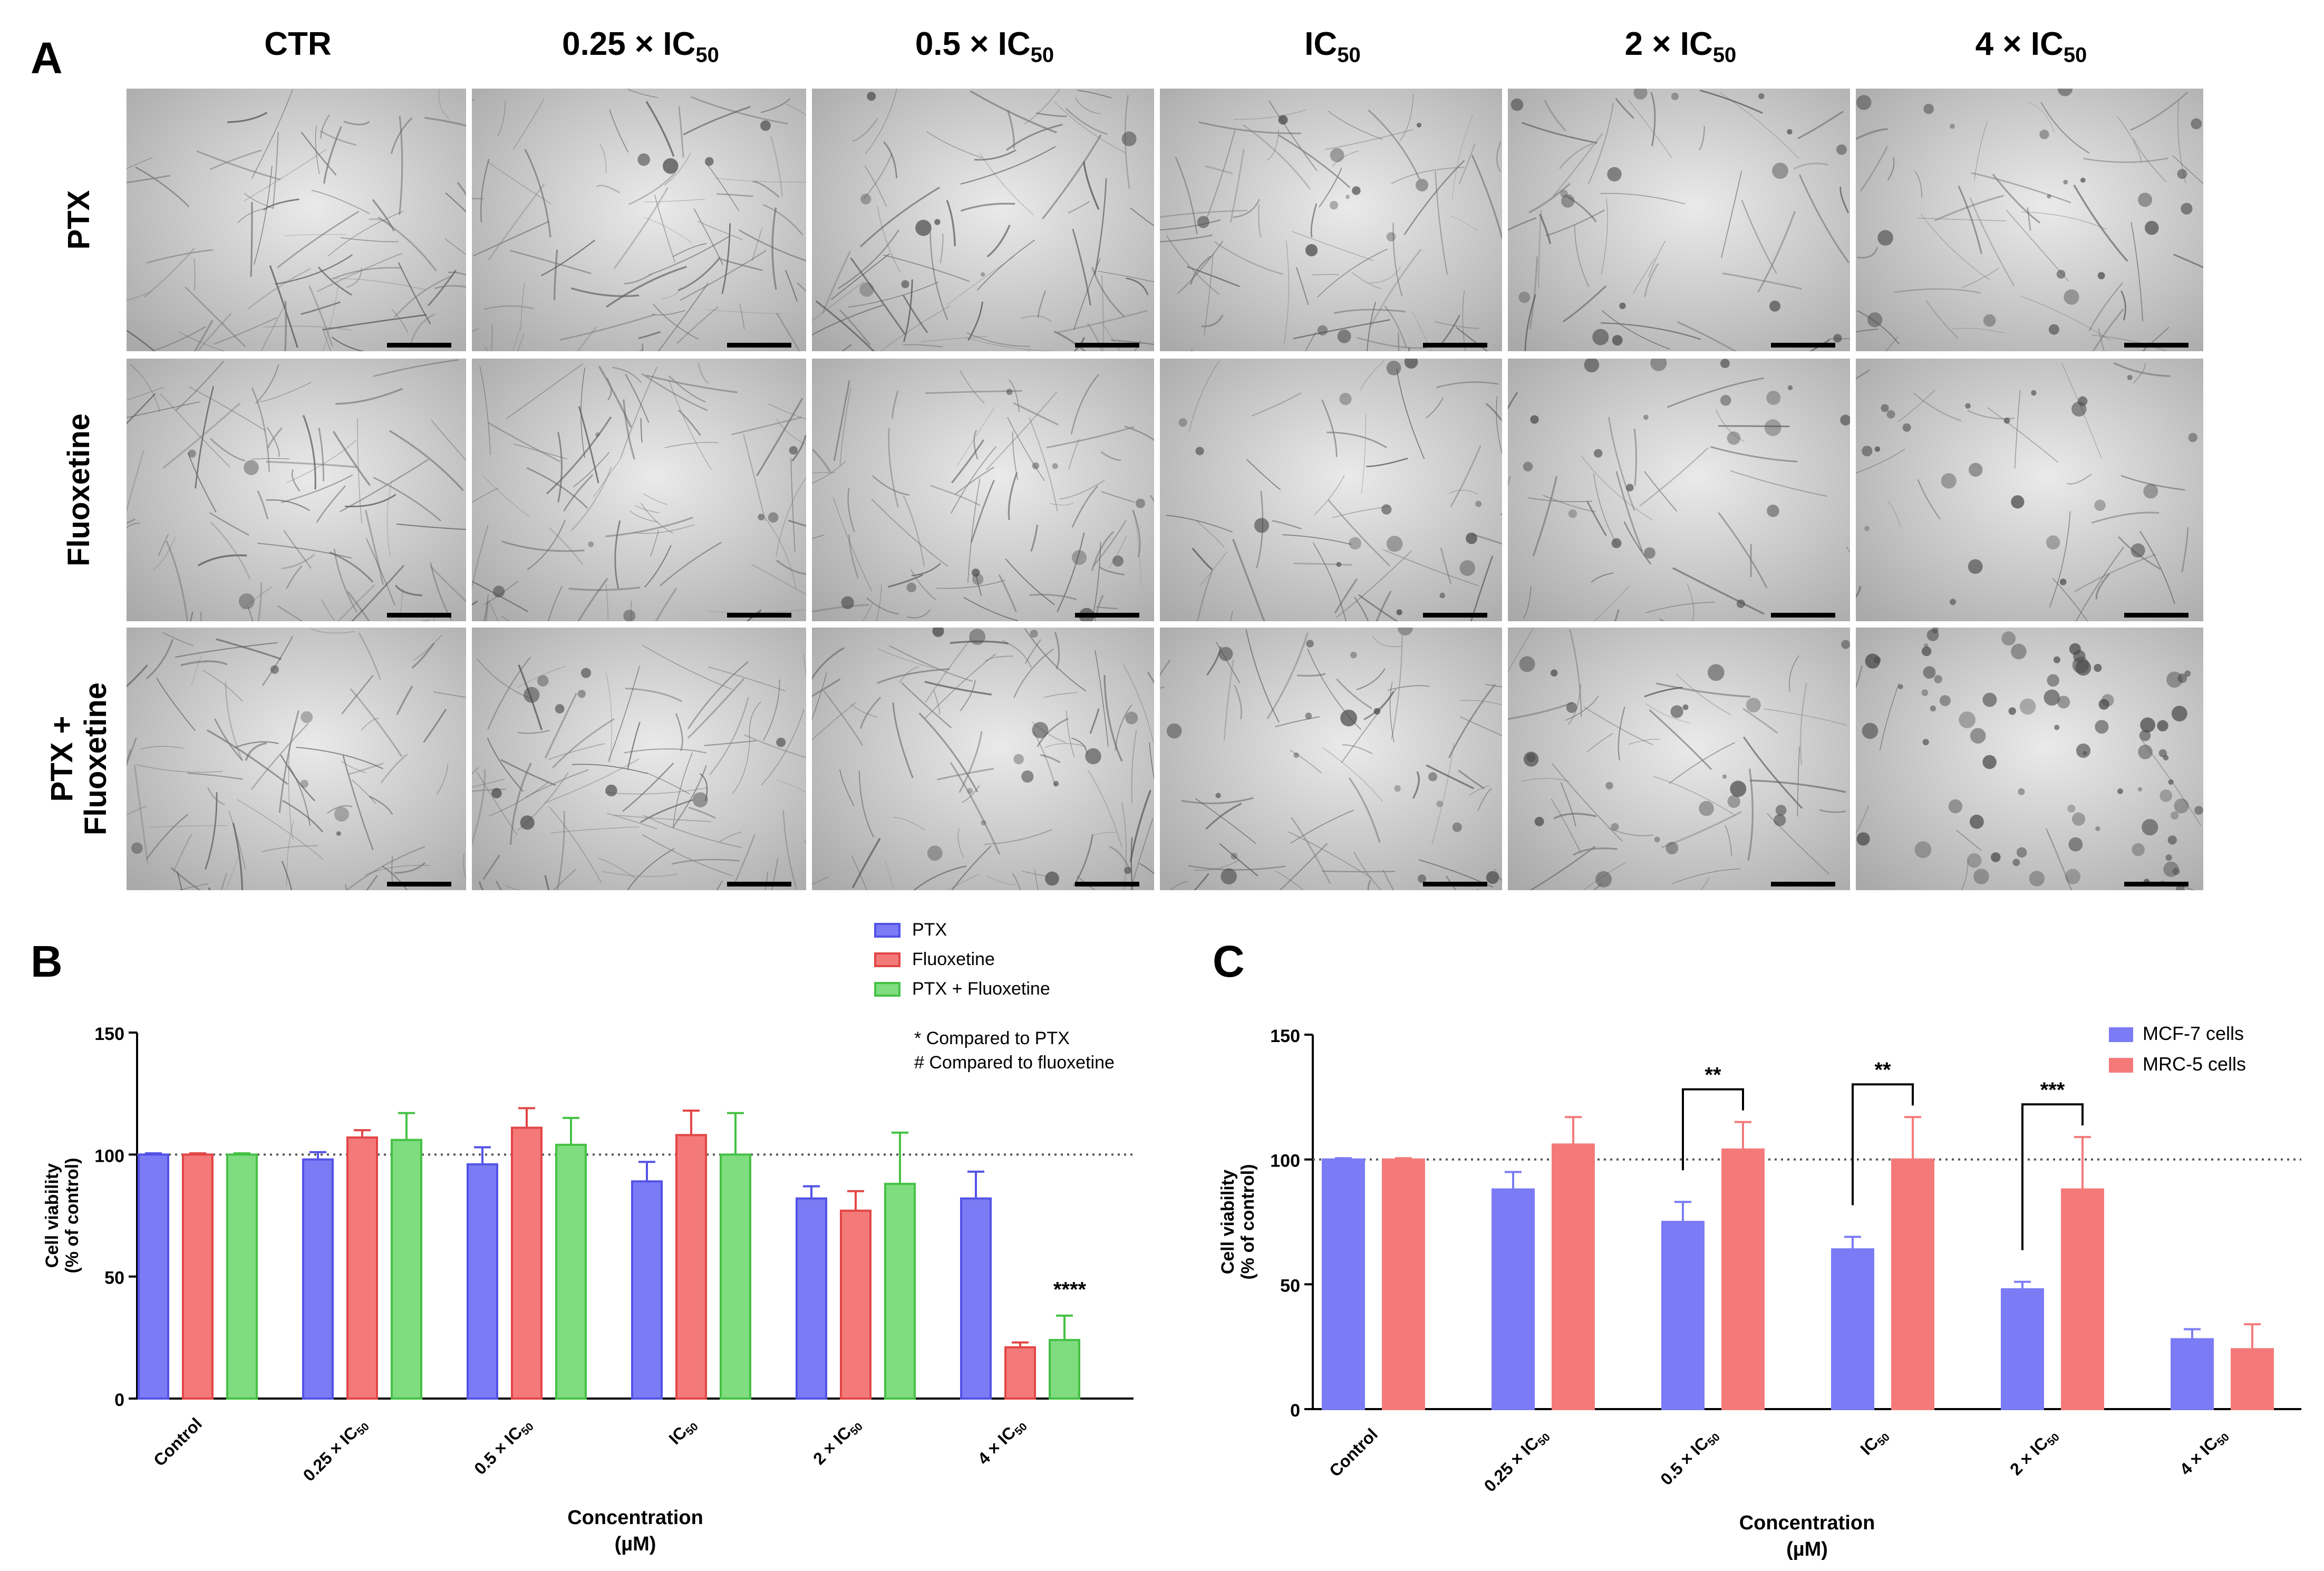 The height and width of the screenshot is (1571, 2324). Describe the element at coordinates (647, 1290) in the screenshot. I see `bar-ptx-ic50` at that location.